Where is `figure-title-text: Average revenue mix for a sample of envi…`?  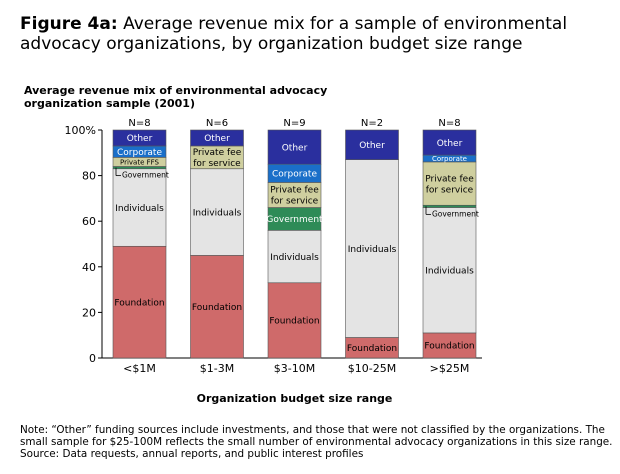
figure-title-text: Average revenue mix for a sample of envi… is located at coordinates (294, 34).